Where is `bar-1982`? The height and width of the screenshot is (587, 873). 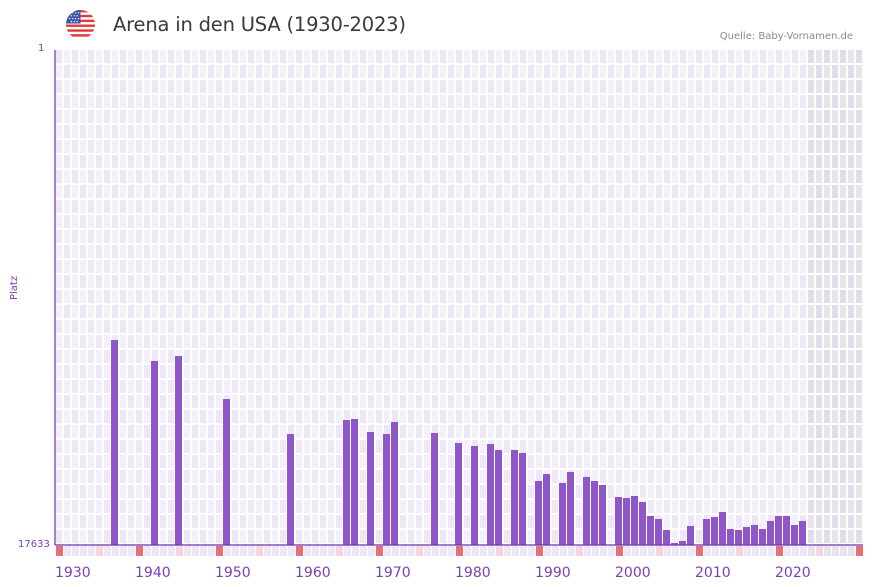 bar-1982 is located at coordinates (474, 495).